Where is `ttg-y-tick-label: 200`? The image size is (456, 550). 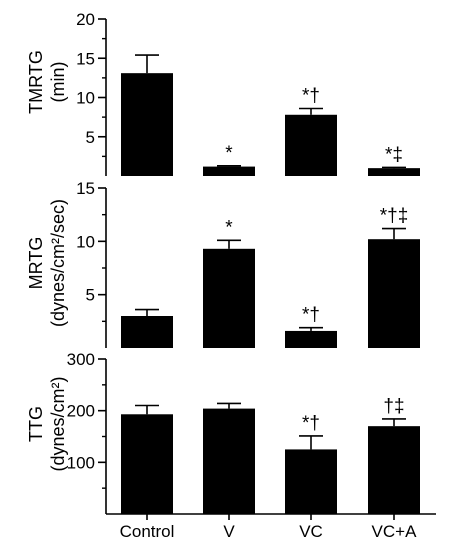 ttg-y-tick-label: 200 is located at coordinates (81, 411).